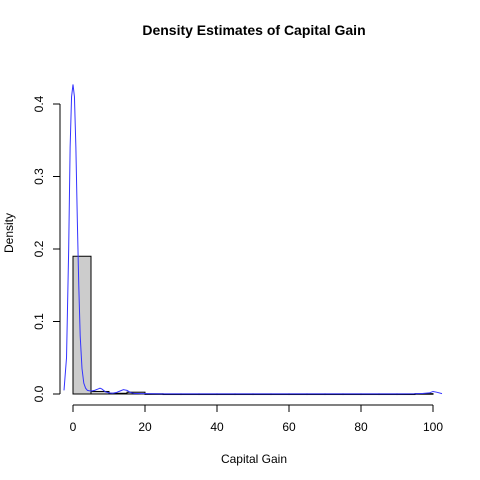 This screenshot has width=480, height=480. What do you see at coordinates (9, 233) in the screenshot?
I see `y-axis-label: Density` at bounding box center [9, 233].